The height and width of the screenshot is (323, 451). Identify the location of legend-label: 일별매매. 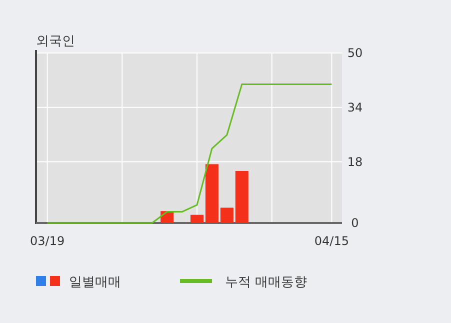
(95, 282).